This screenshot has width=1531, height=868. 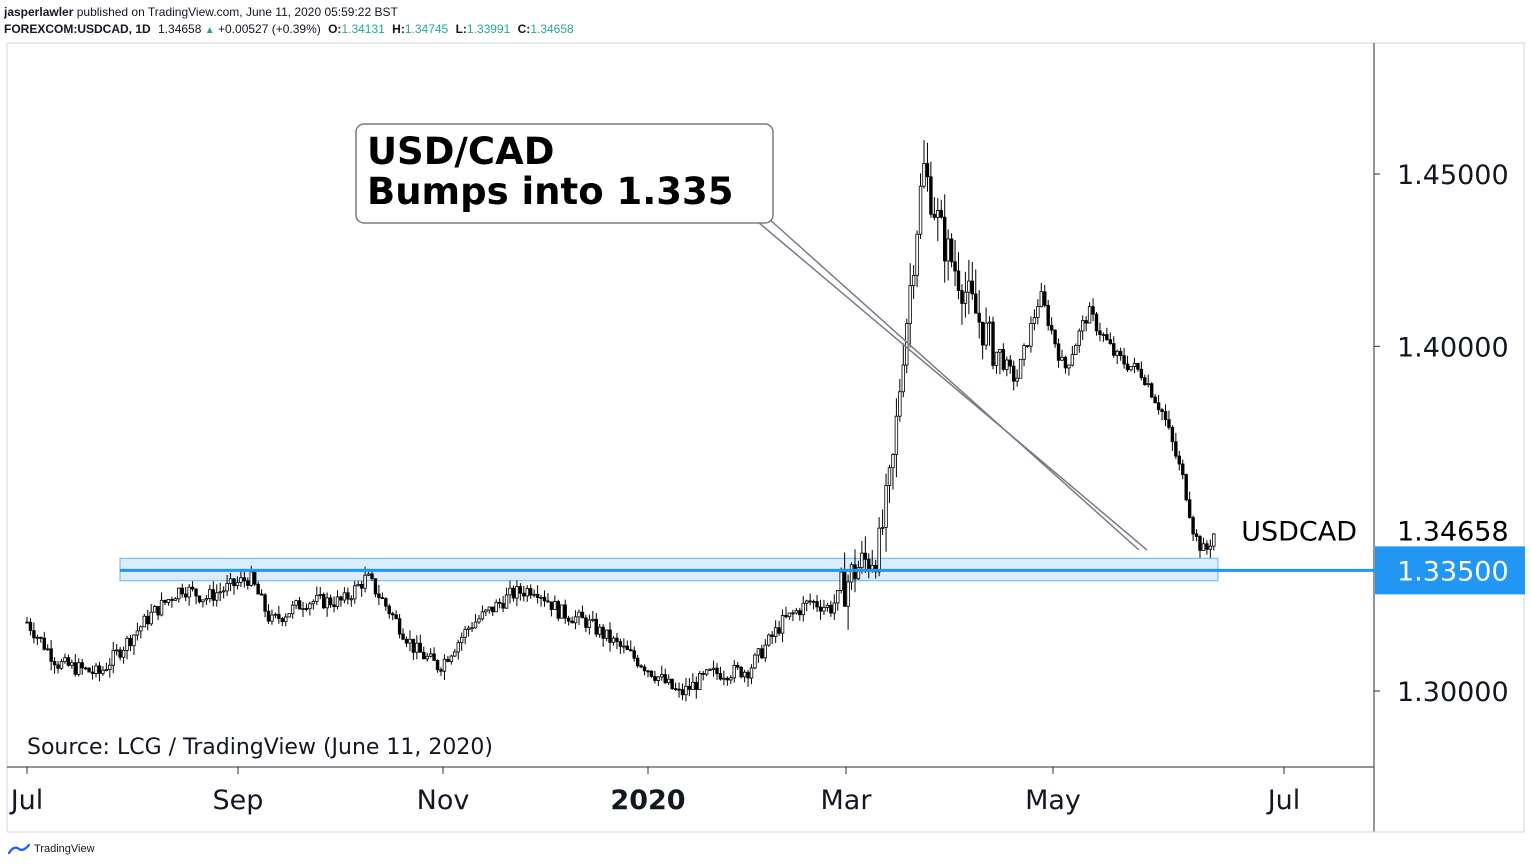 I want to click on symbol-name-label: USDCAD, so click(x=1299, y=531).